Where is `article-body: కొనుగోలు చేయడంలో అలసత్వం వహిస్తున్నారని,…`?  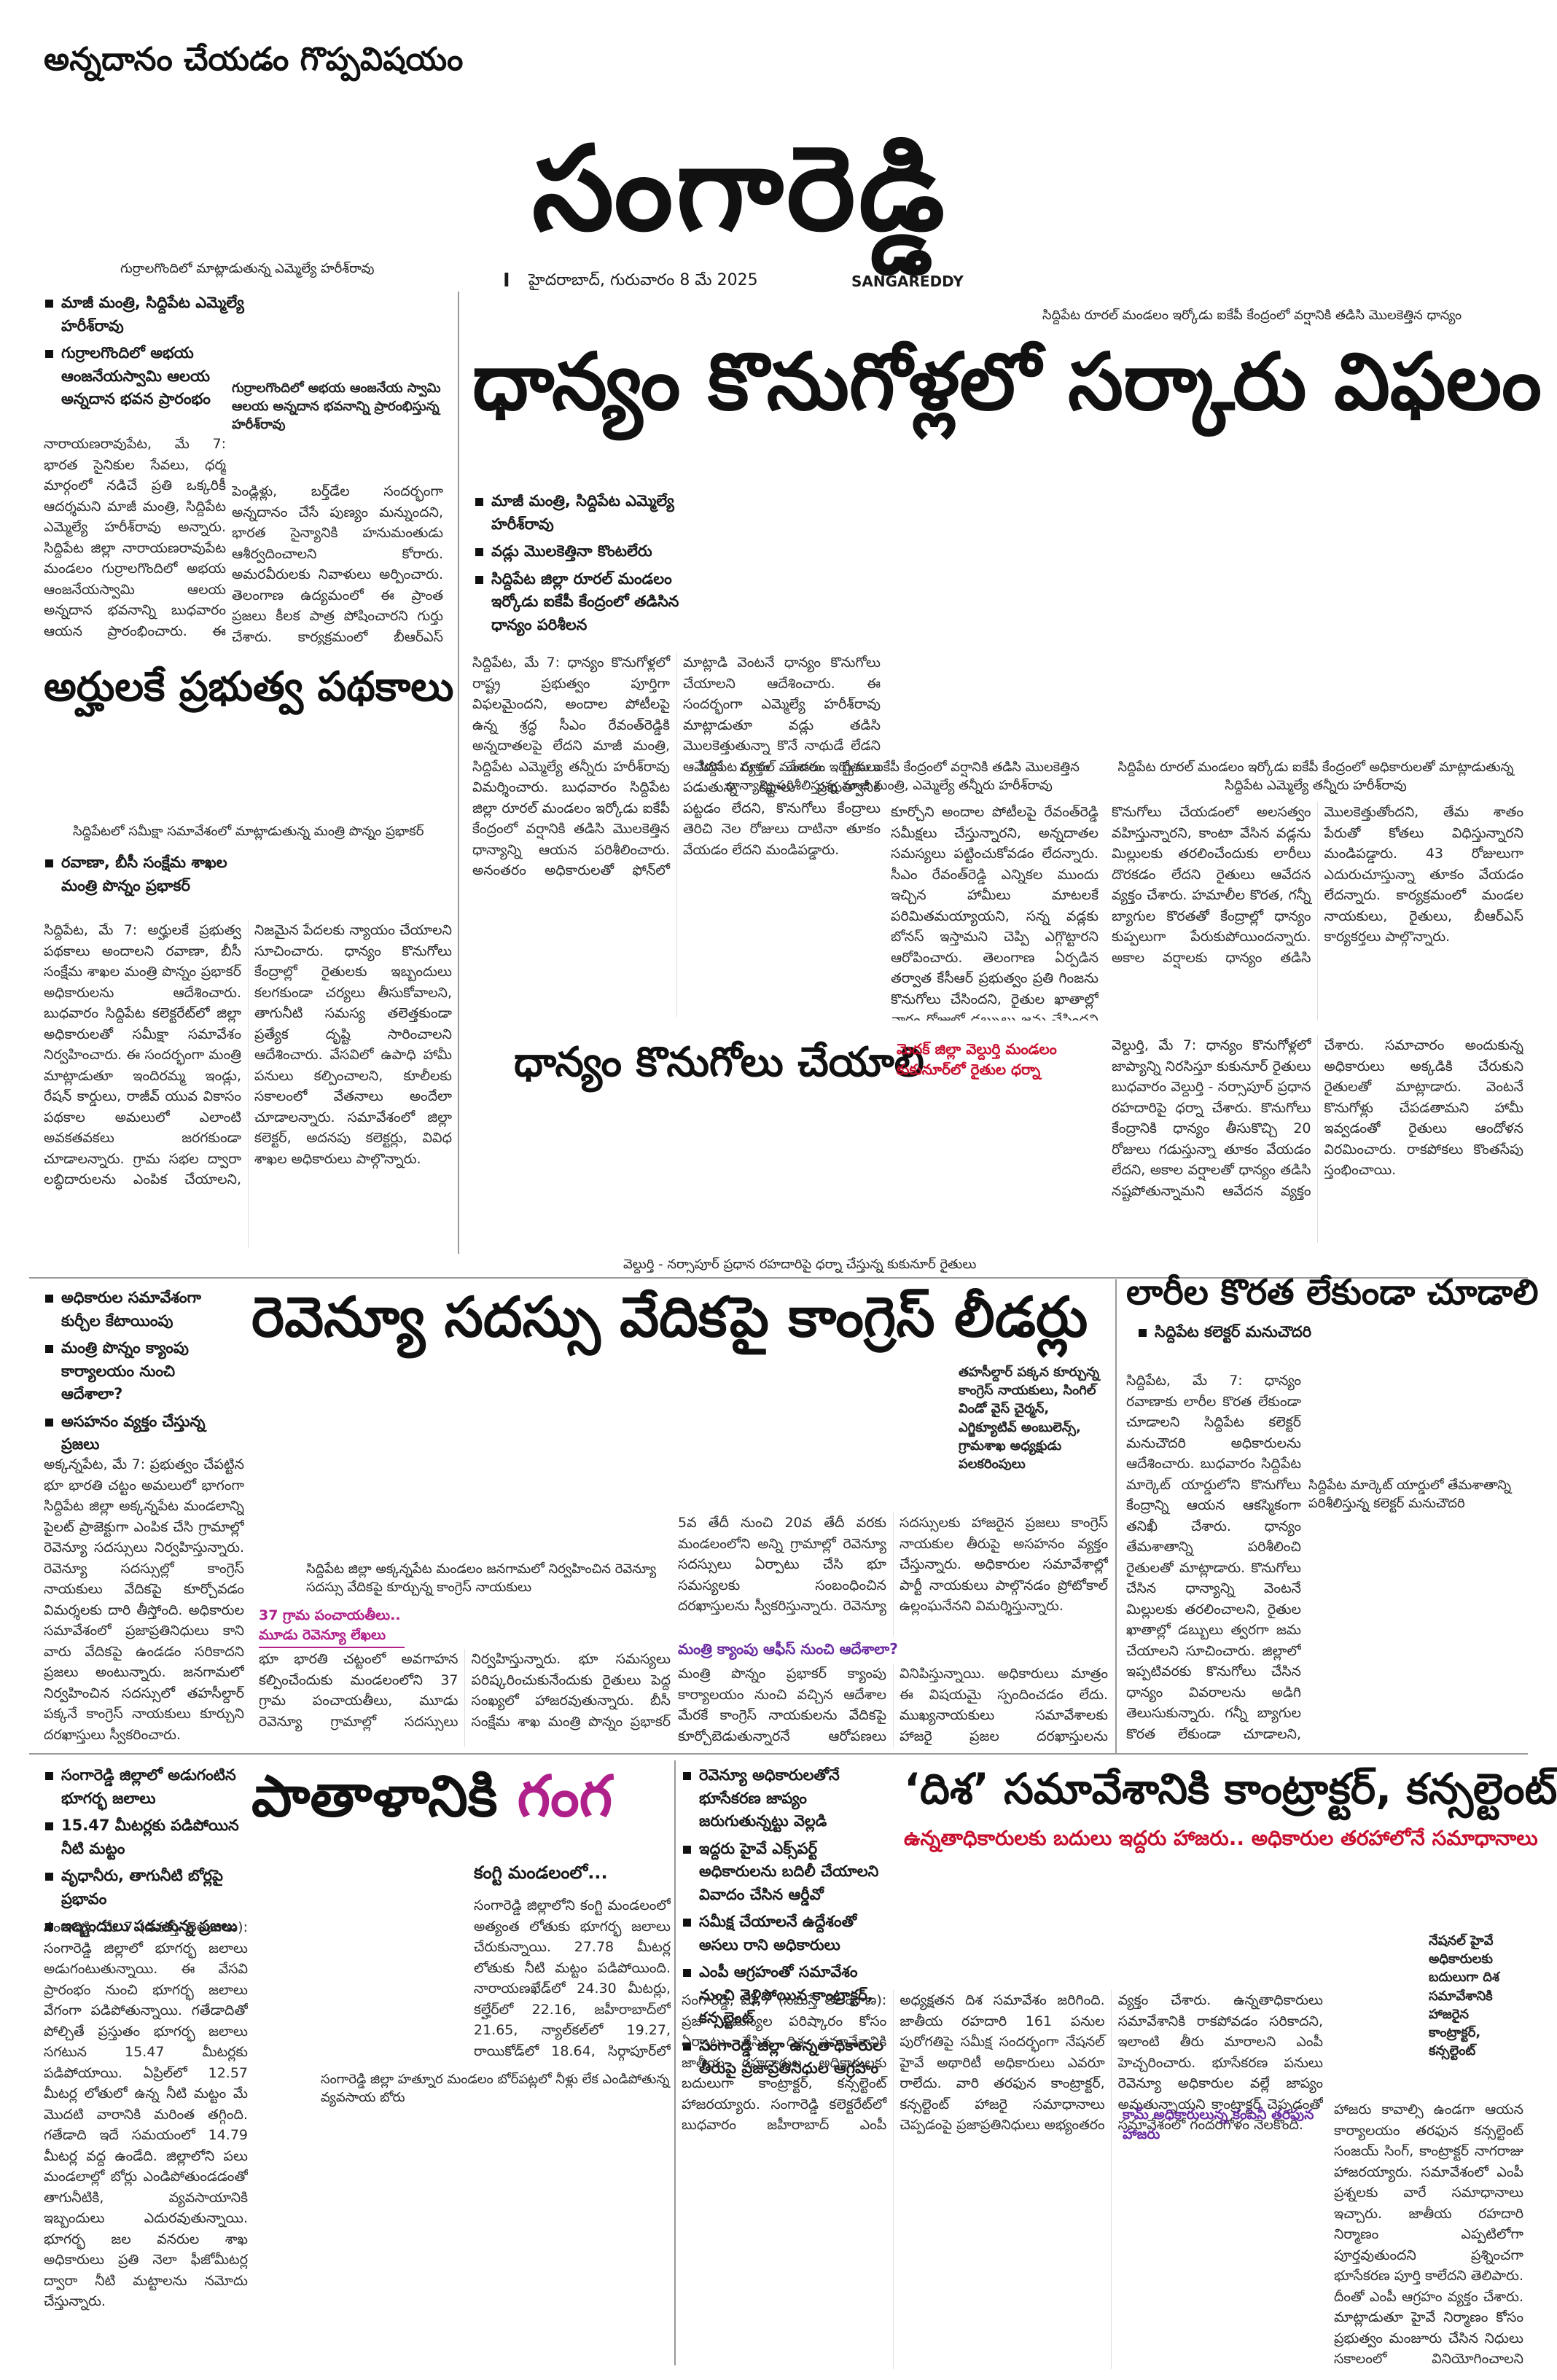 article-body: కొనుగోలు చేయడంలో అలసత్వం వహిస్తున్నారని,… is located at coordinates (1317, 885).